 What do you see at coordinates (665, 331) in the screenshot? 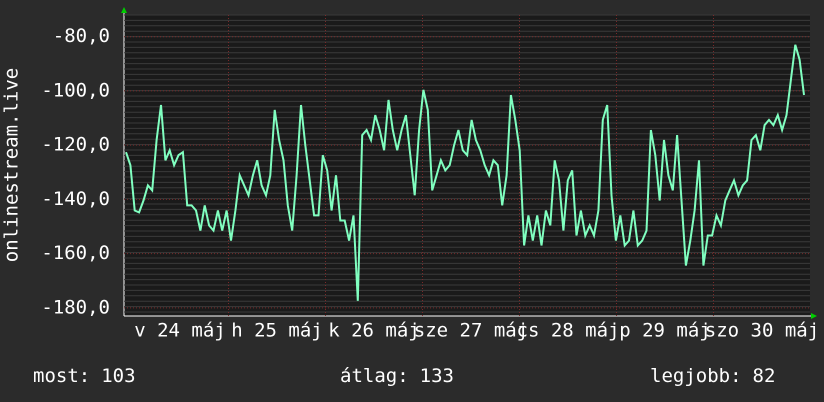
I see `x-tick-label: p 29 máj` at bounding box center [665, 331].